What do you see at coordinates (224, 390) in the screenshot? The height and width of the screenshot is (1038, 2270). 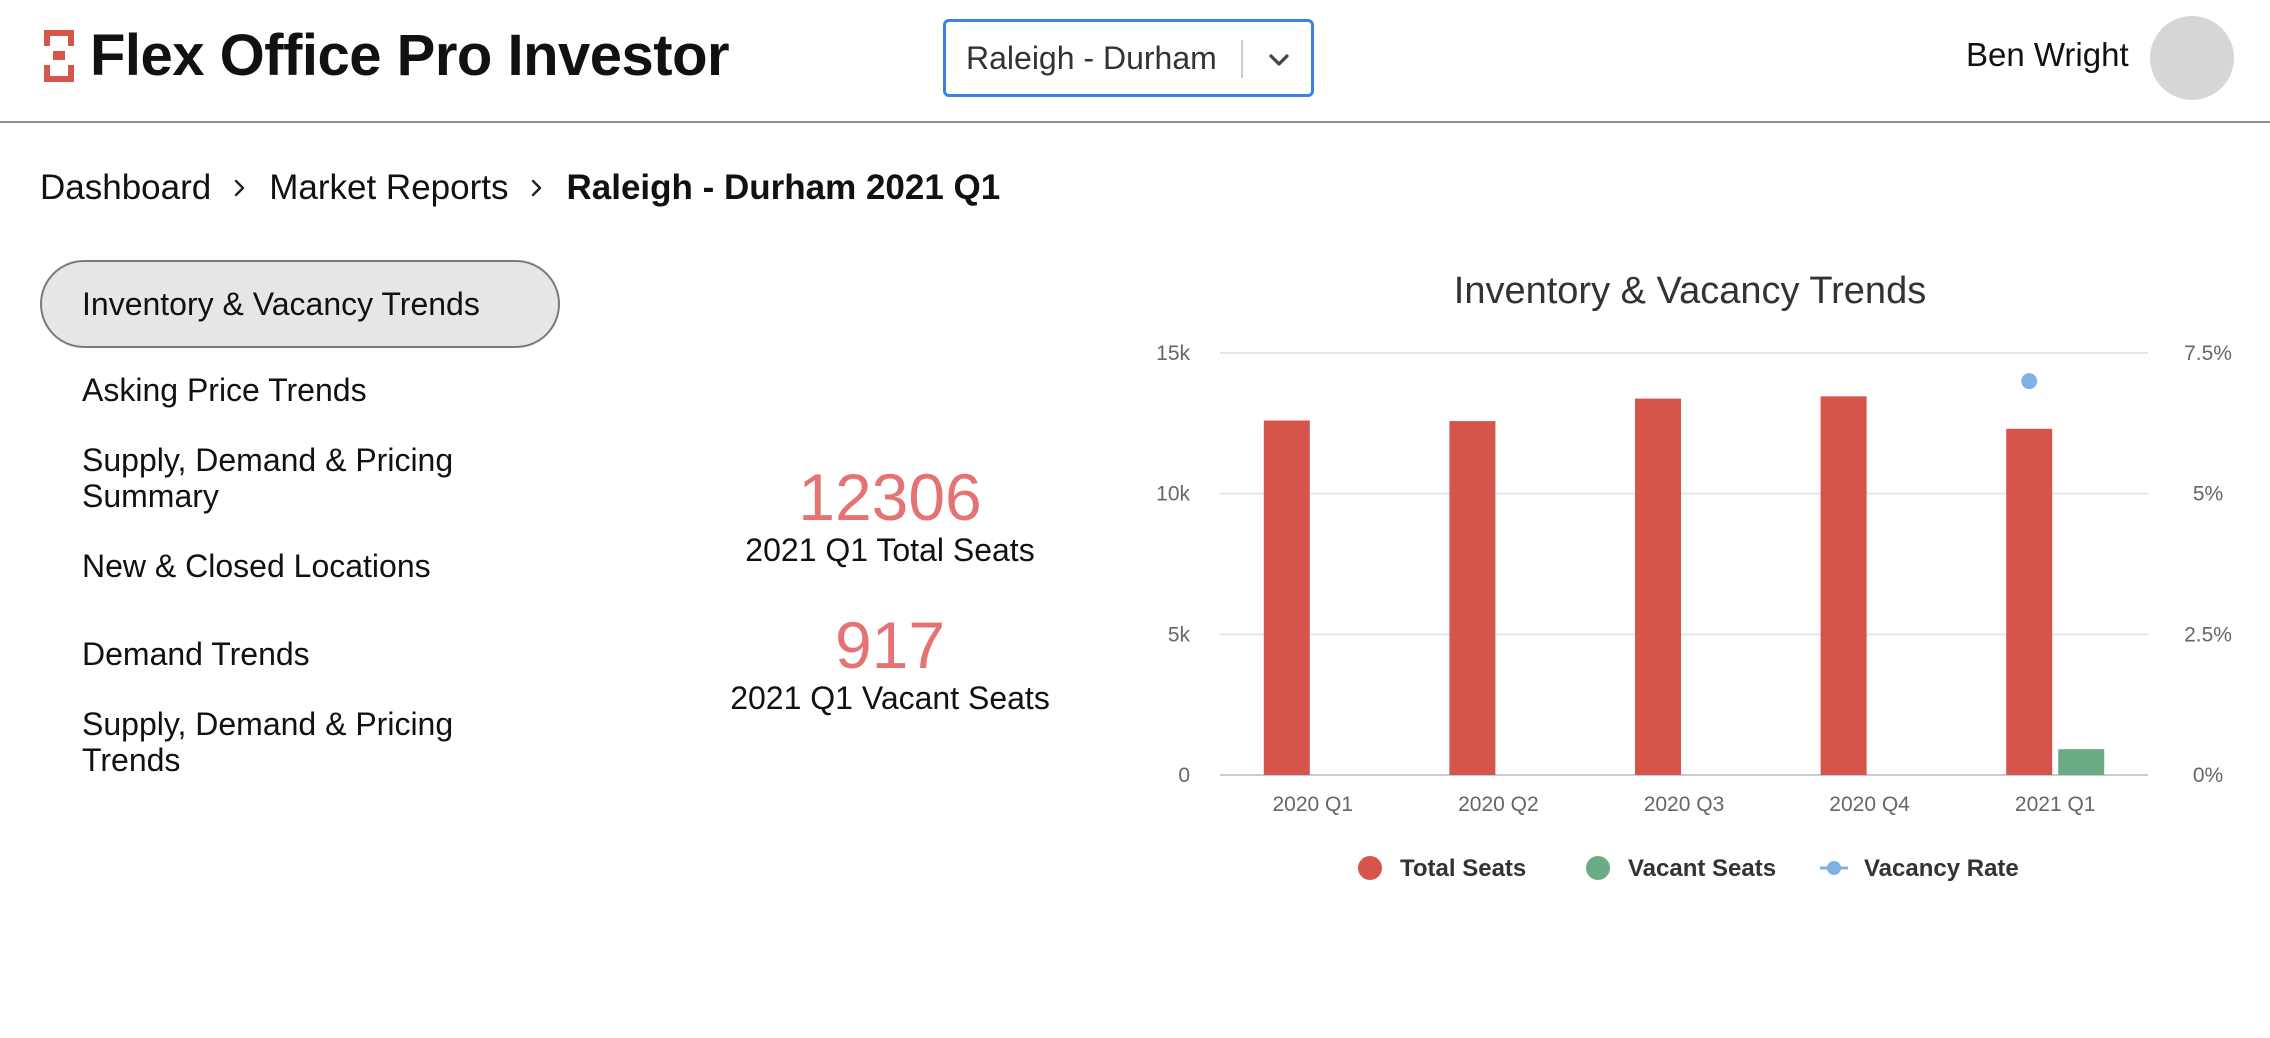 I see `nav-item-asking-price: Asking Price Trends` at bounding box center [224, 390].